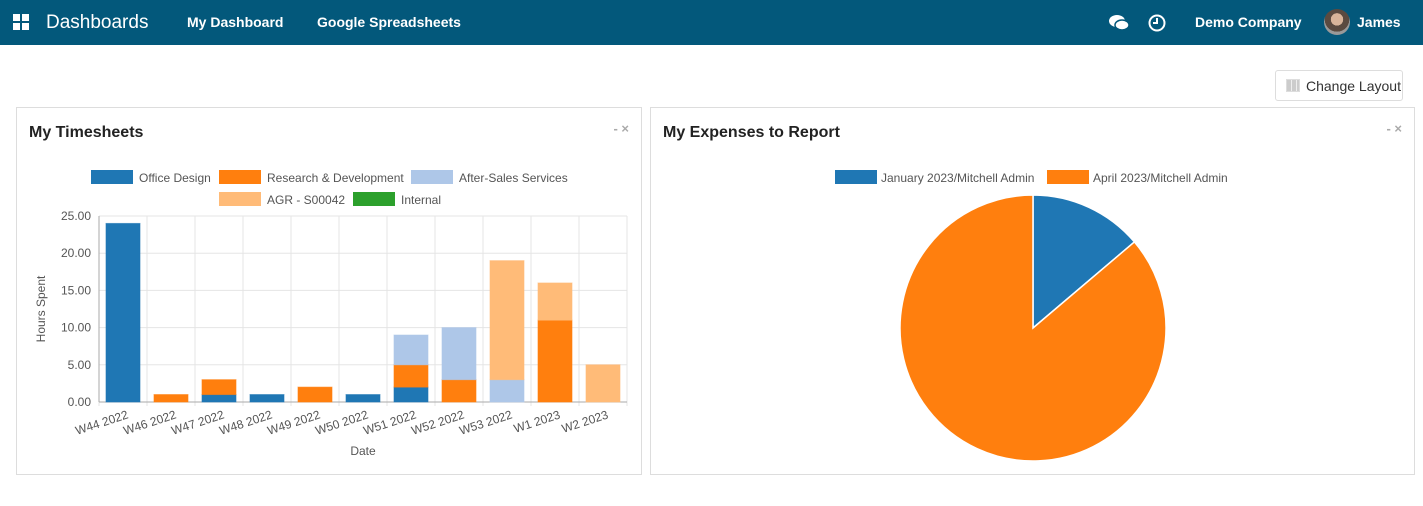 The height and width of the screenshot is (506, 1423). What do you see at coordinates (1248, 22) in the screenshot?
I see `company-switcher: Demo Company` at bounding box center [1248, 22].